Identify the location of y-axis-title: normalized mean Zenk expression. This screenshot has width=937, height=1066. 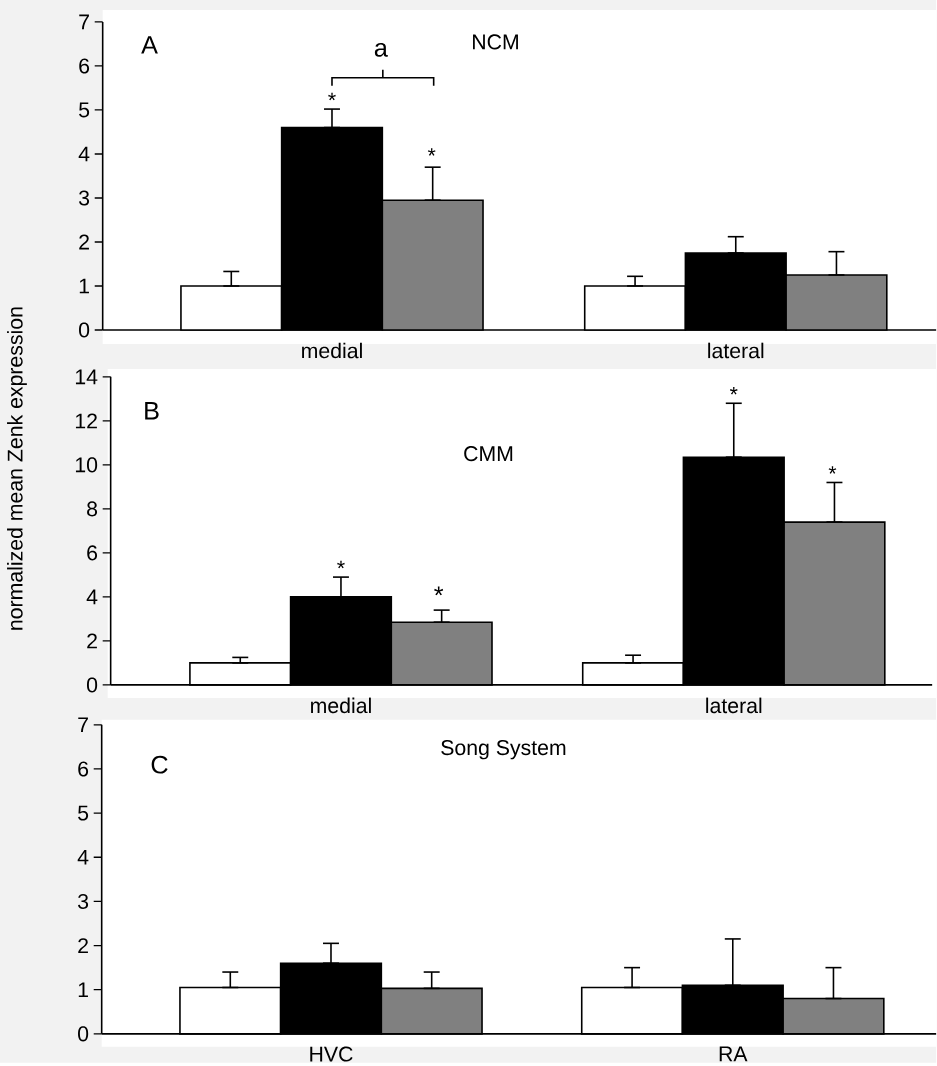
(17, 468).